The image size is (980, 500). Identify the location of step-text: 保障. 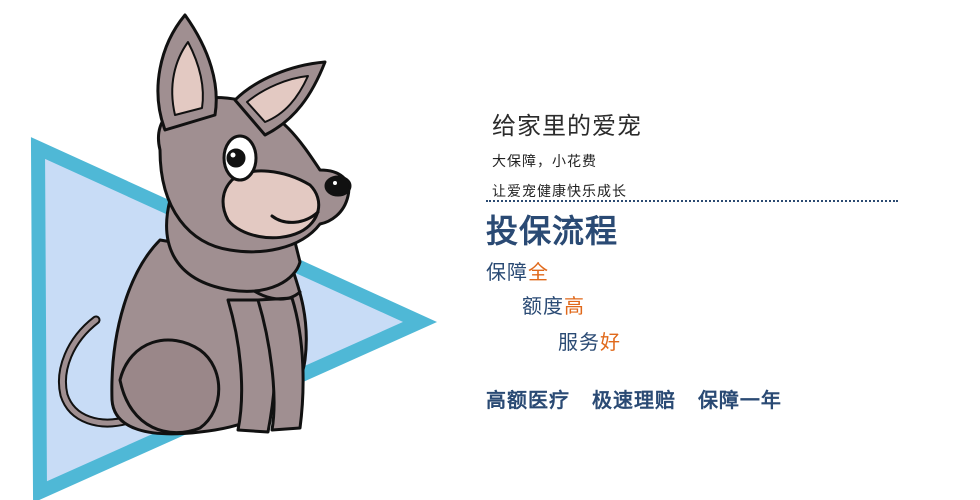
(507, 272).